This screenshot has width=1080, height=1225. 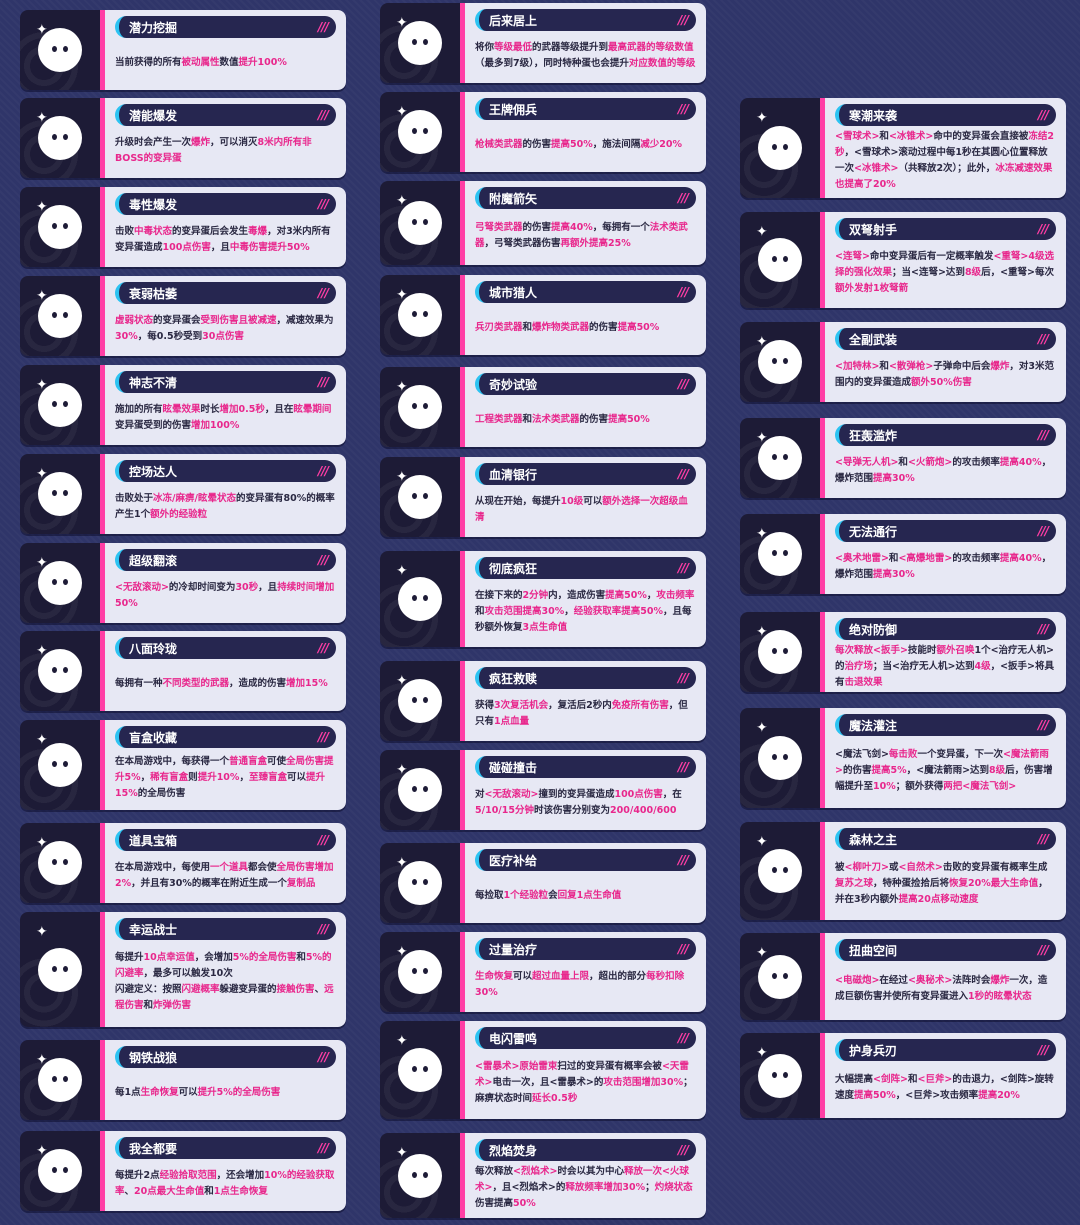 What do you see at coordinates (213, 150) in the screenshot?
I see `highlight-text: 8米内所有非BOSS的变异蛋` at bounding box center [213, 150].